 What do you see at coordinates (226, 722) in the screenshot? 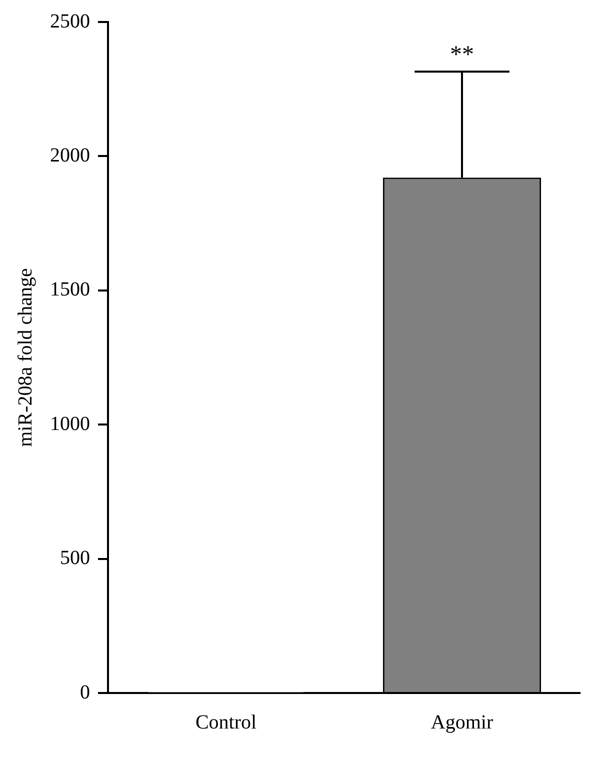
I see `x-tick-label: Control` at bounding box center [226, 722].